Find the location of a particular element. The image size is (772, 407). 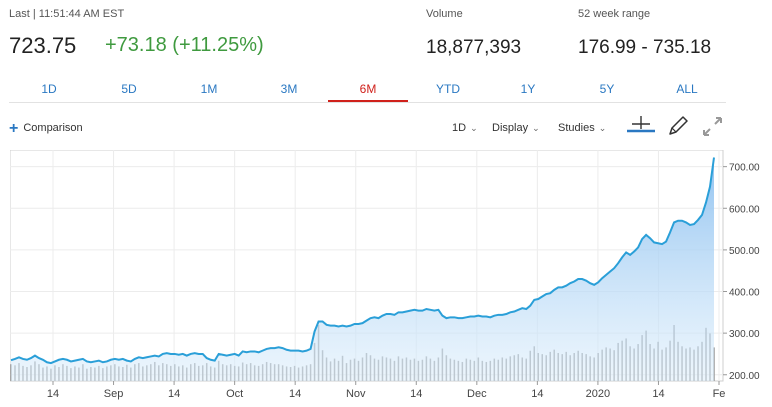

expand-button is located at coordinates (715, 127).